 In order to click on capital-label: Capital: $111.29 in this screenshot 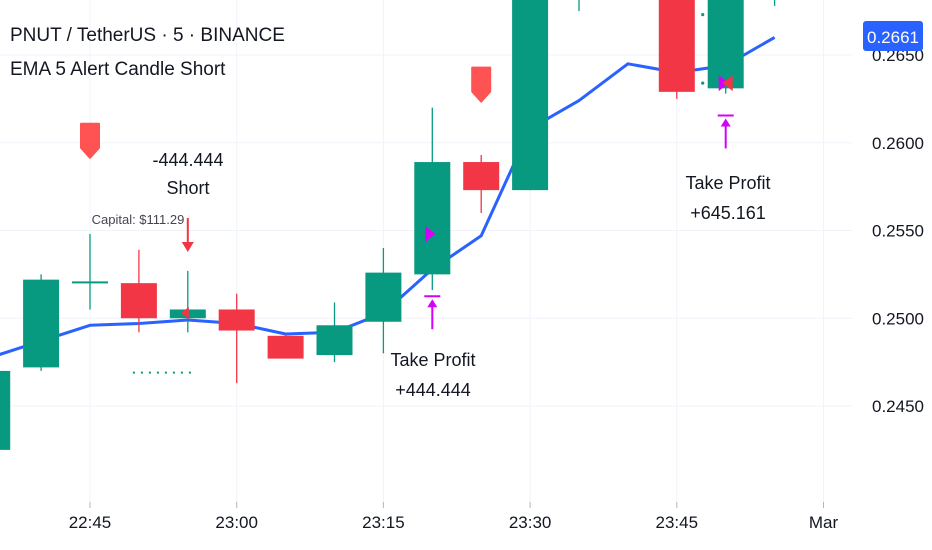, I will do `click(138, 219)`.